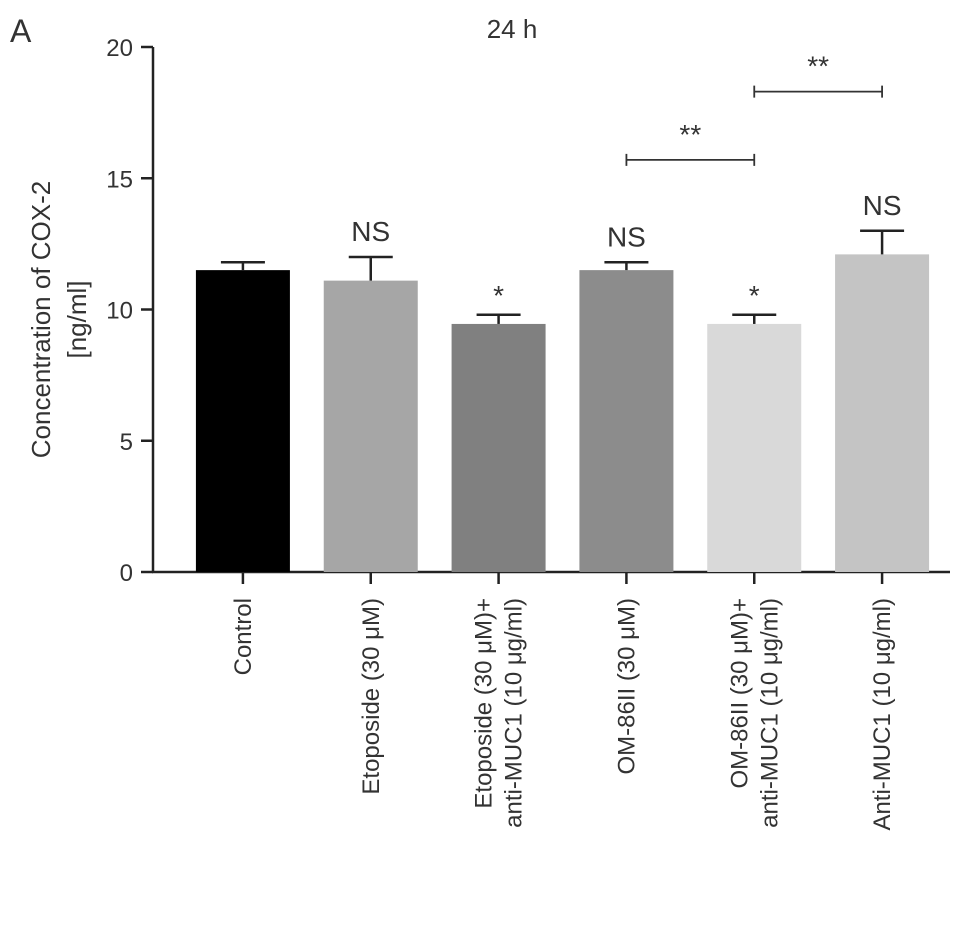 Image resolution: width=969 pixels, height=947 pixels. What do you see at coordinates (484, 703) in the screenshot?
I see `x-tick-label: Etoposide (30 μM)+` at bounding box center [484, 703].